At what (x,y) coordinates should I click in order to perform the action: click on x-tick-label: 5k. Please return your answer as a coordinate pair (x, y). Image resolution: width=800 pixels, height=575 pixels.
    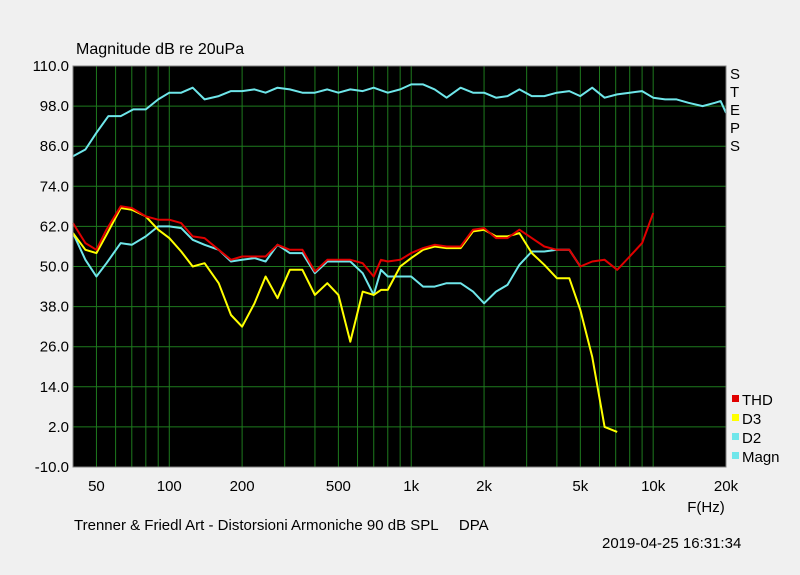
    Looking at the image, I should click on (580, 486).